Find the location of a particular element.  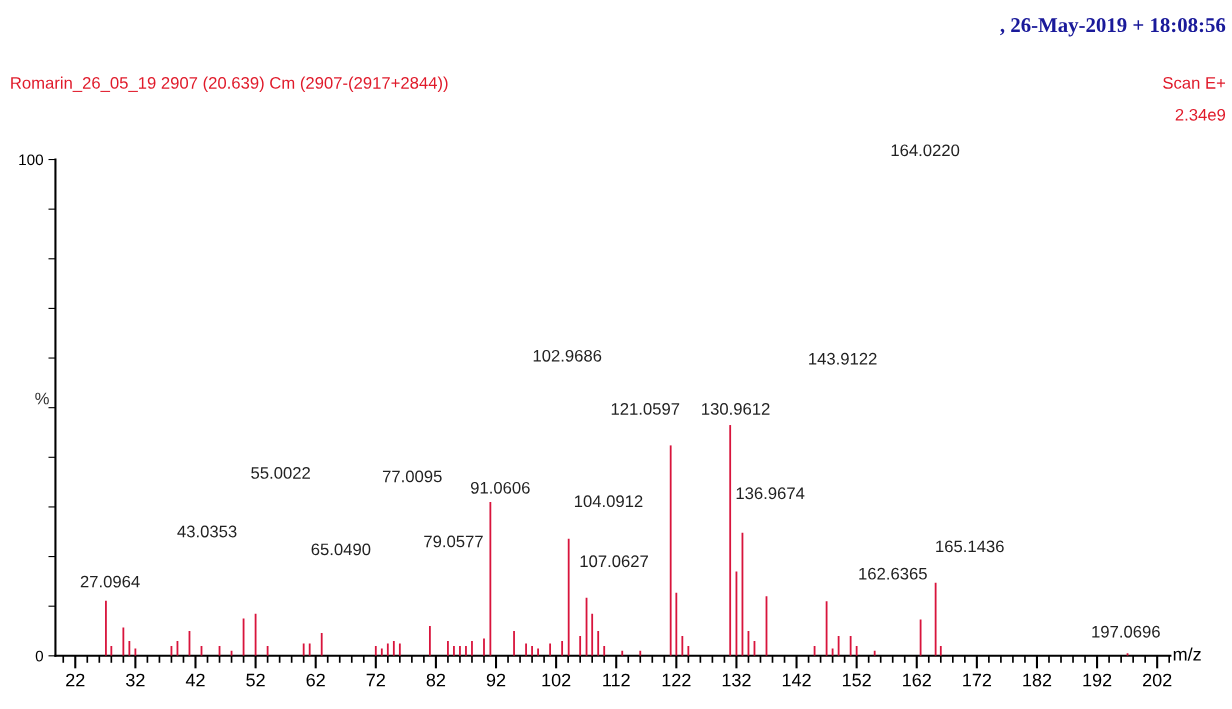

annotation: 197.0696 is located at coordinates (1126, 631).